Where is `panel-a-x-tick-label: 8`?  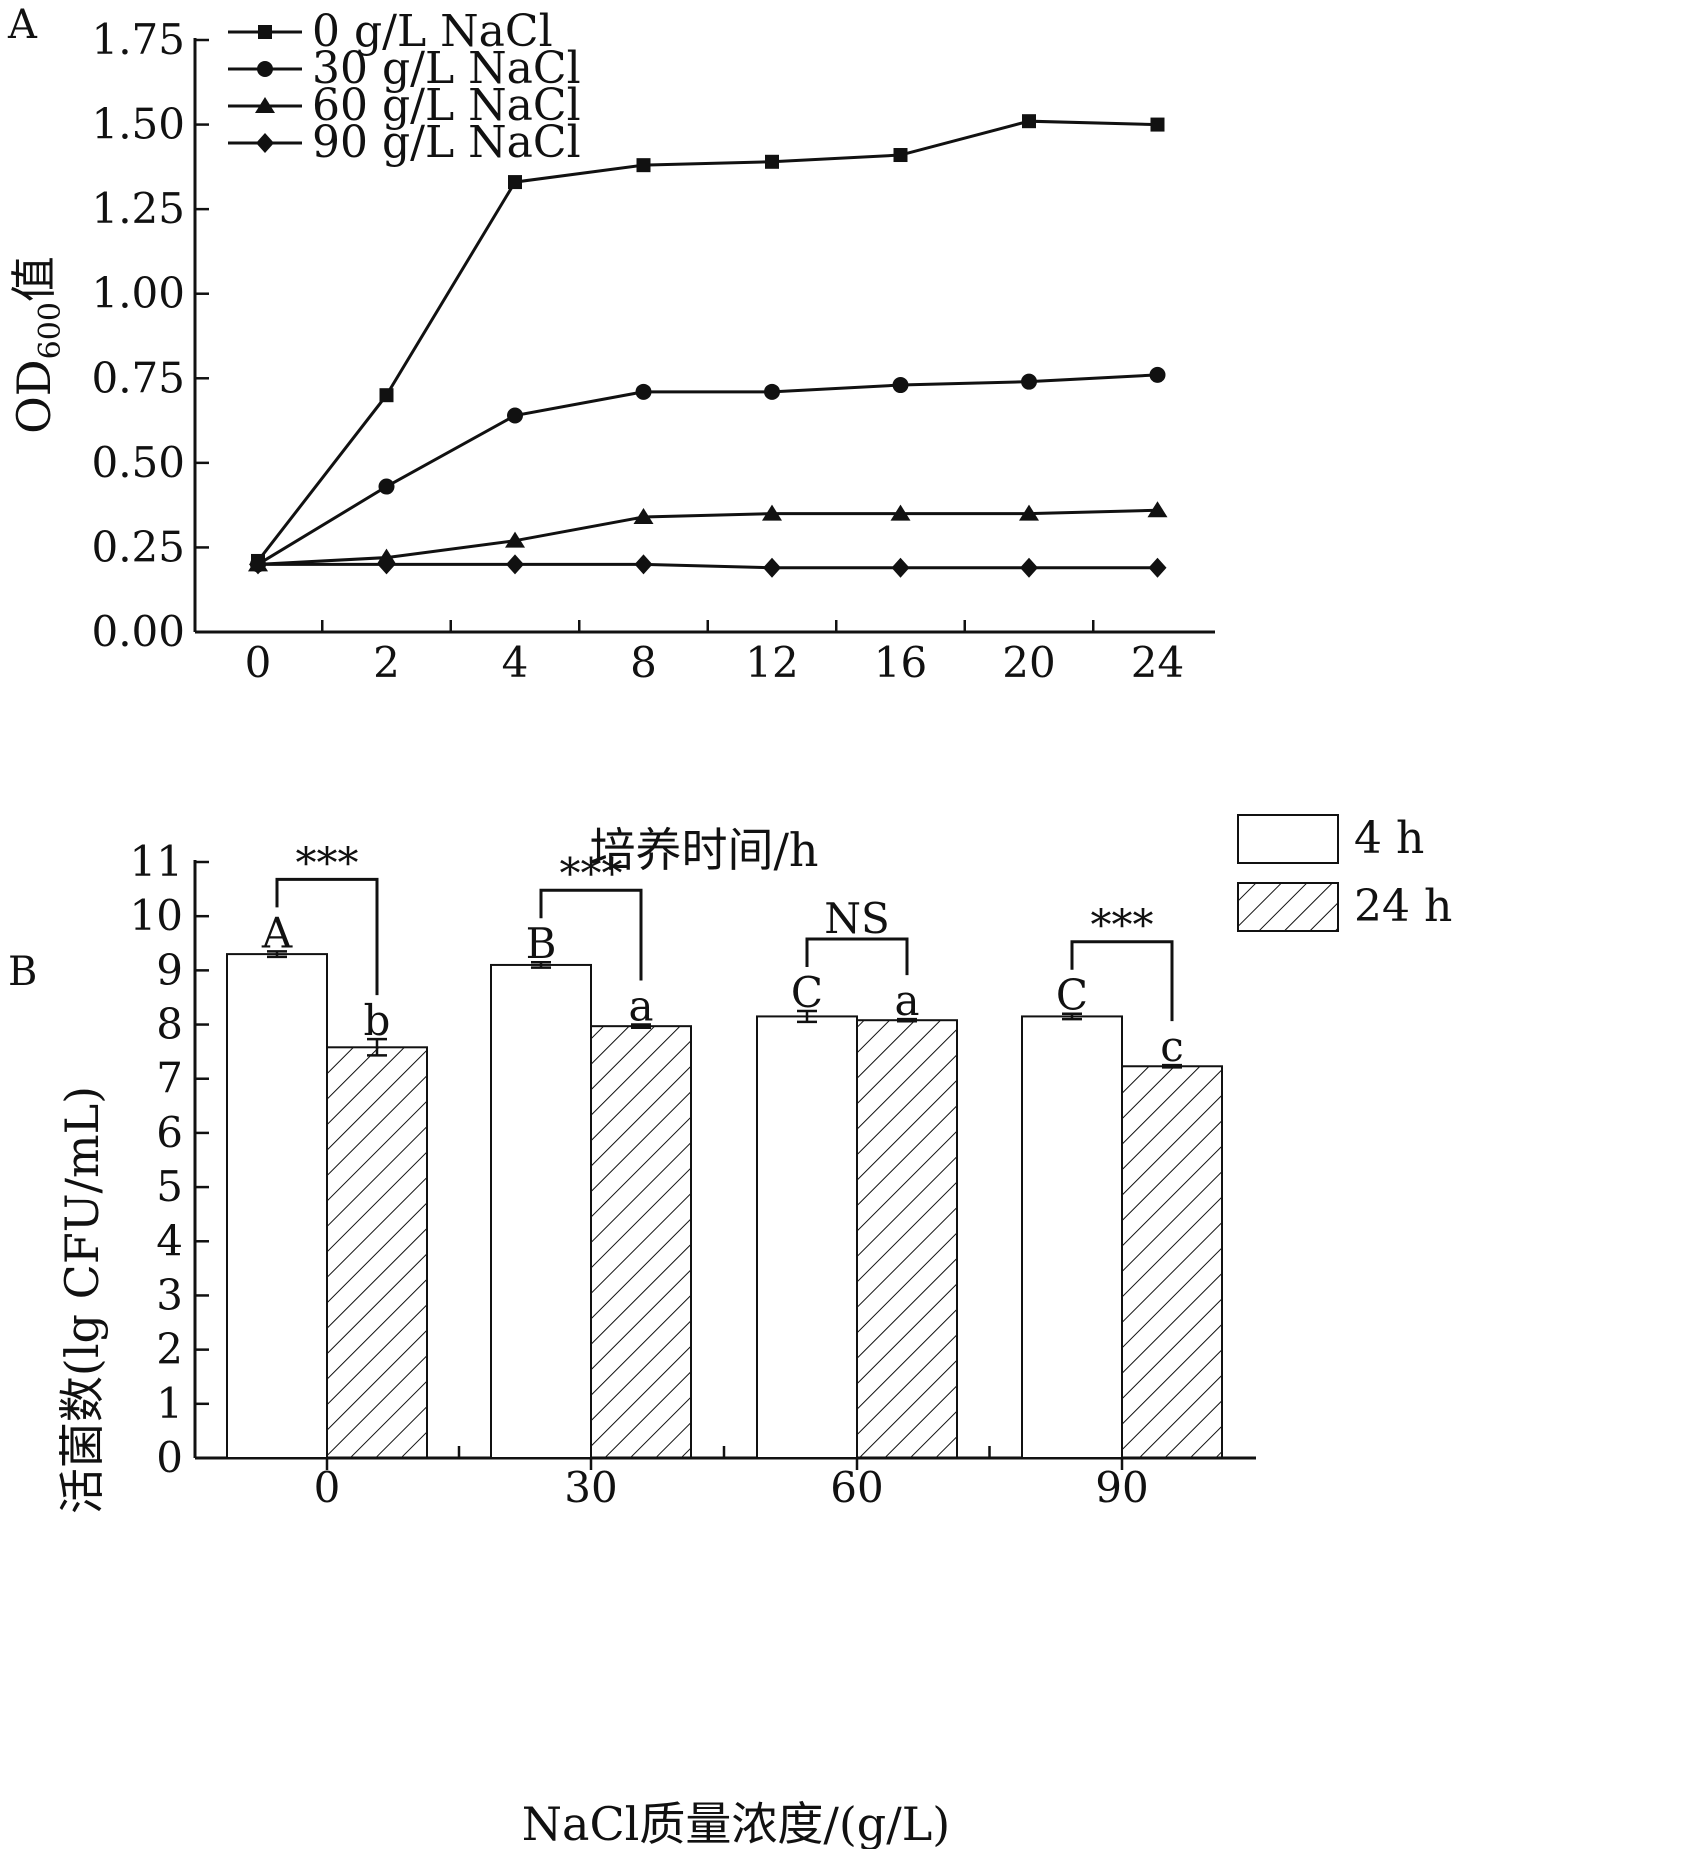
panel-a-x-tick-label: 8 is located at coordinates (643, 662).